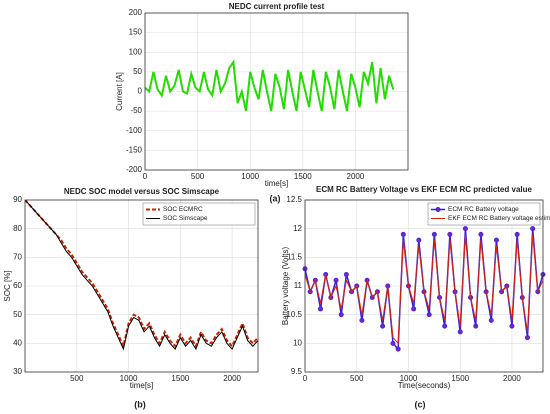 The height and width of the screenshot is (414, 550). Describe the element at coordinates (134, 169) in the screenshot. I see `y-tick-label: -200` at that location.